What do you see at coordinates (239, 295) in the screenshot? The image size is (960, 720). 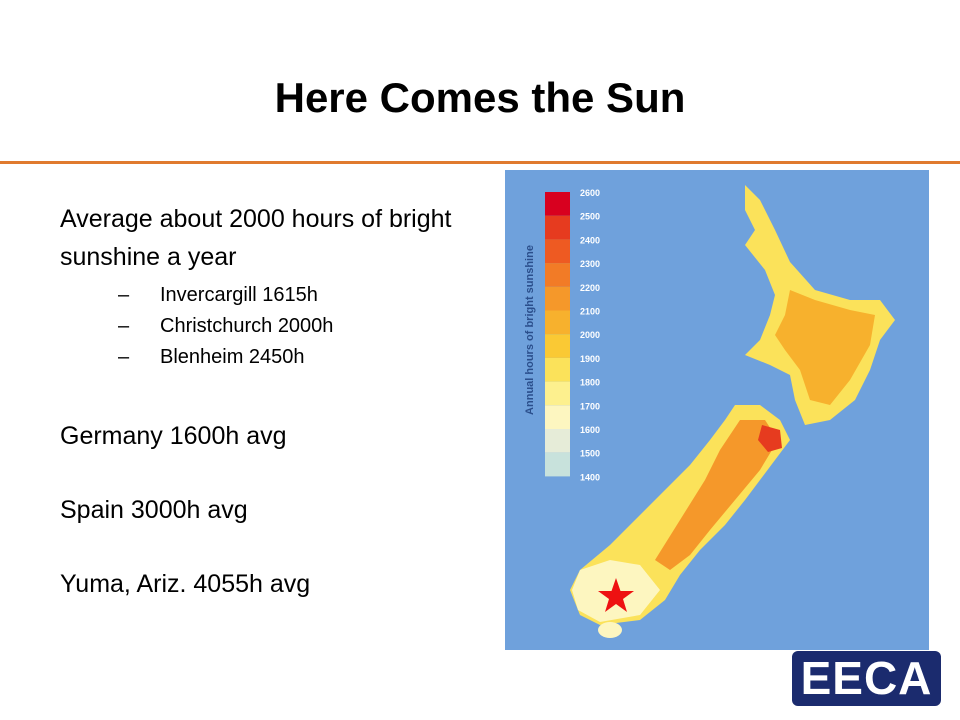 I see `sub-bullet: Invercargill 1615h` at bounding box center [239, 295].